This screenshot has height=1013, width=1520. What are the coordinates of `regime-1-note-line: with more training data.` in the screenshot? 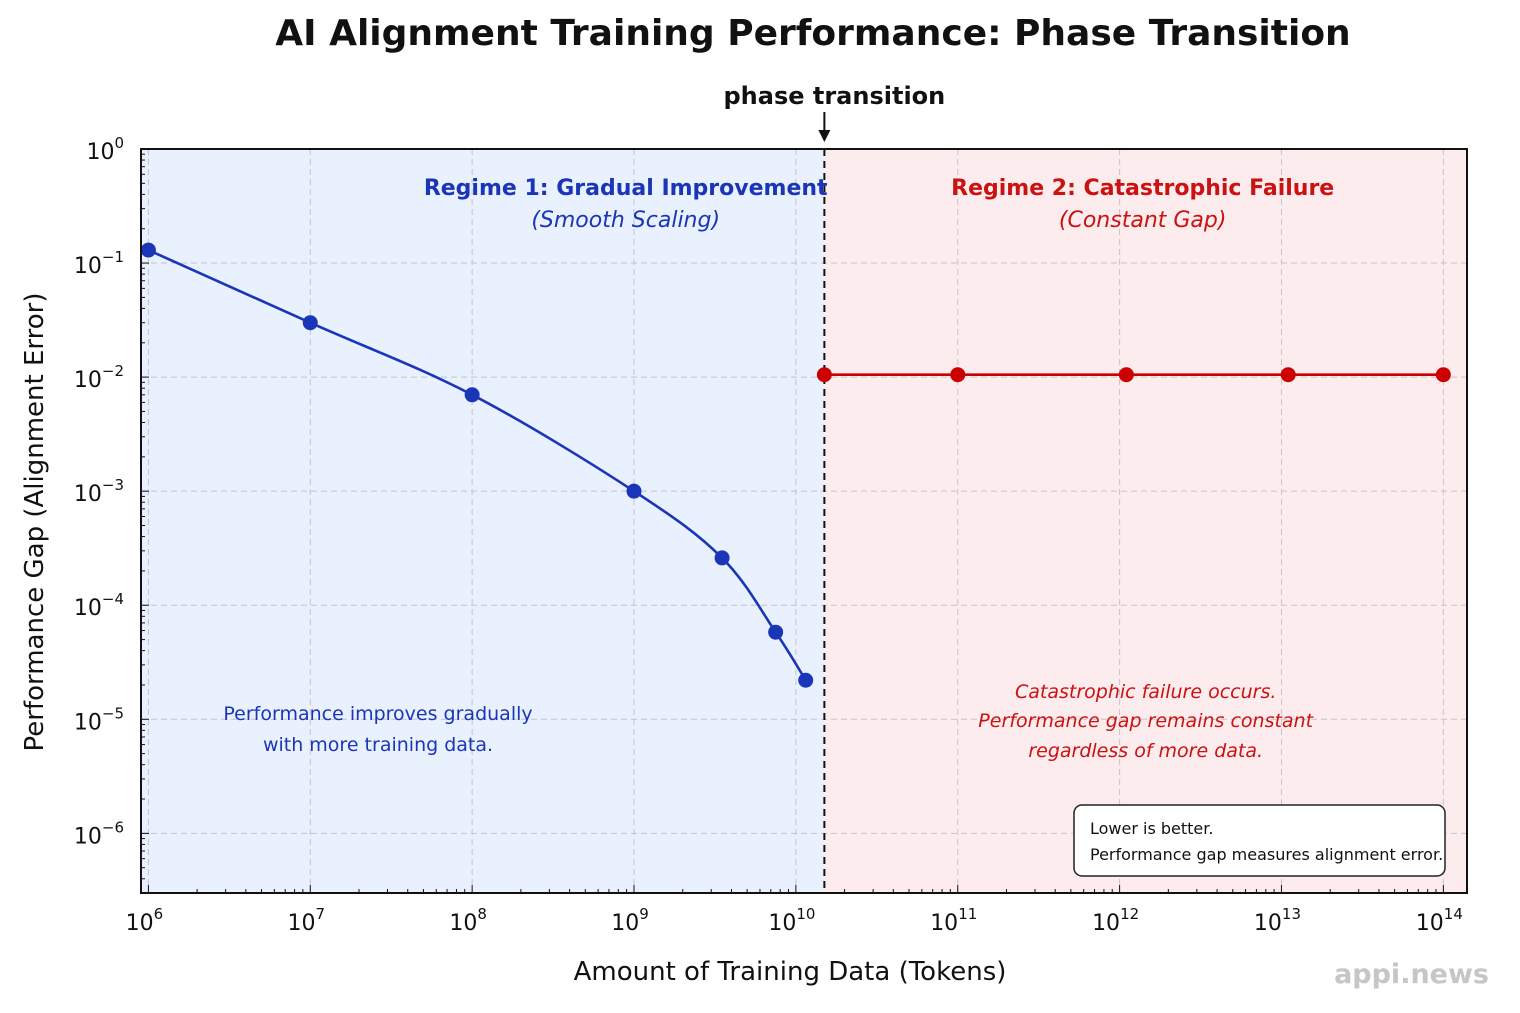 It's located at (378, 745).